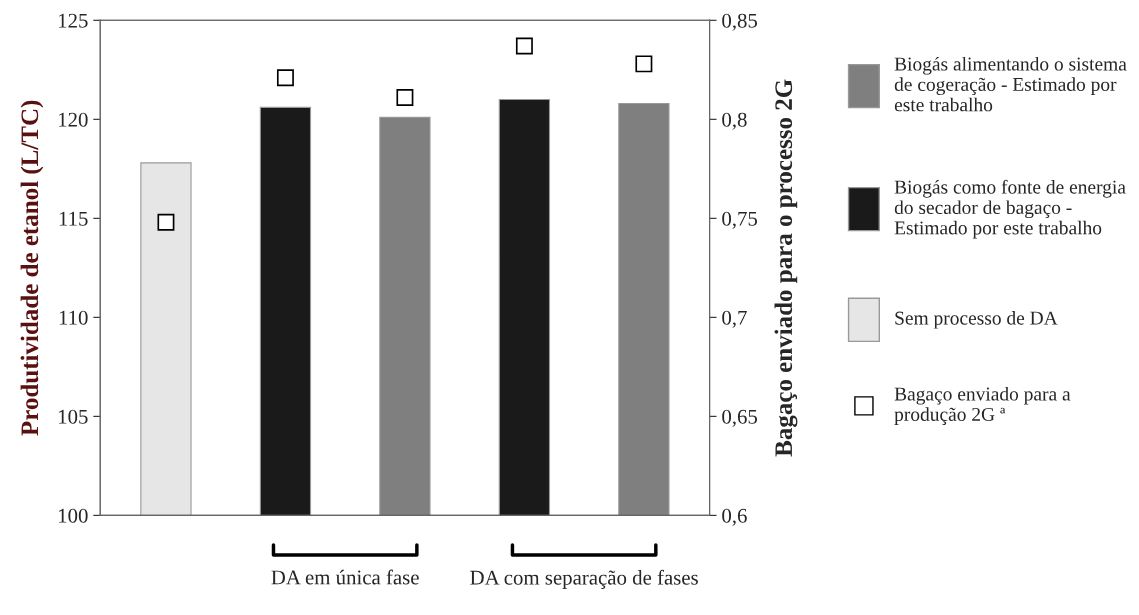  I want to click on y2-tick-label: 0,8, so click(734, 121).